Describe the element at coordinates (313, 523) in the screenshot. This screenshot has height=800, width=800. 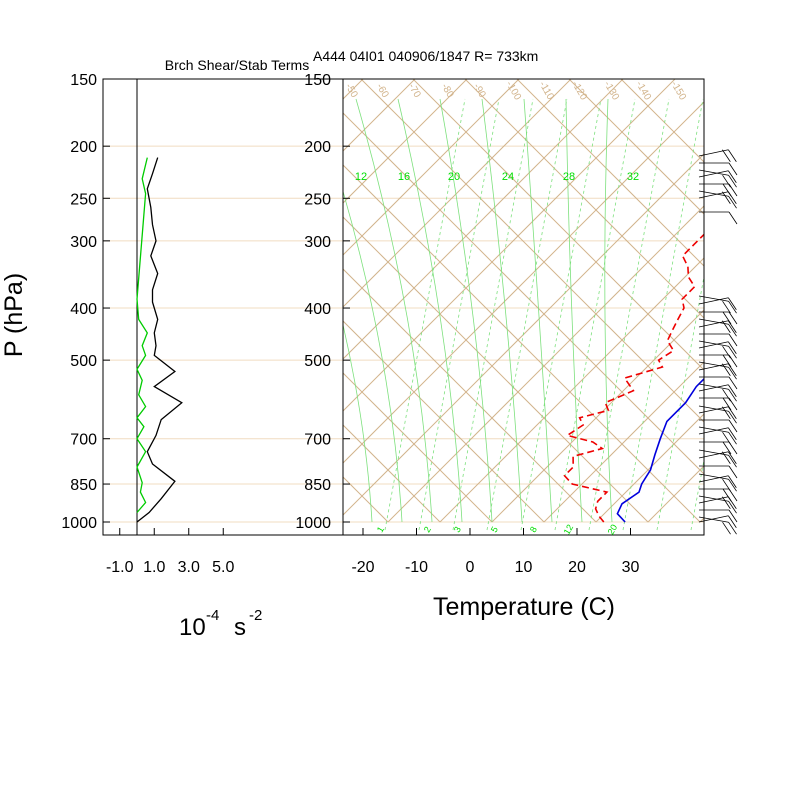
I see `skew-y-tick-label: 1000` at that location.